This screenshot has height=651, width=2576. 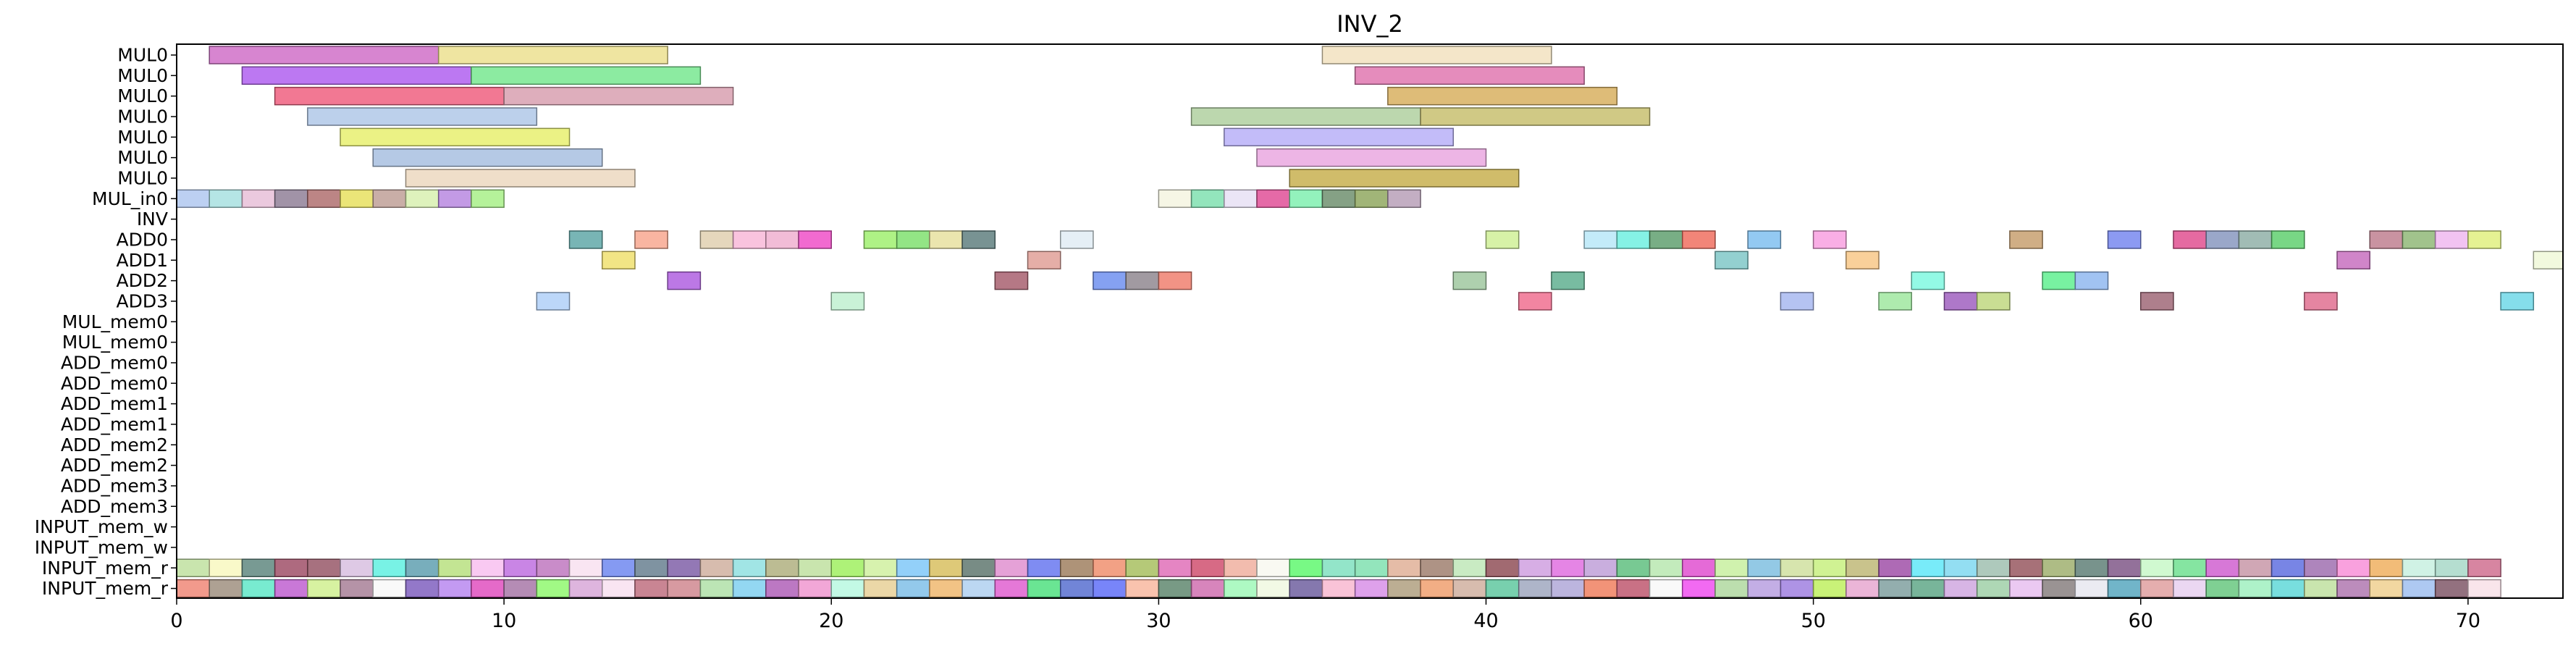 I want to click on x-tick-label: 30, so click(x=1158, y=621).